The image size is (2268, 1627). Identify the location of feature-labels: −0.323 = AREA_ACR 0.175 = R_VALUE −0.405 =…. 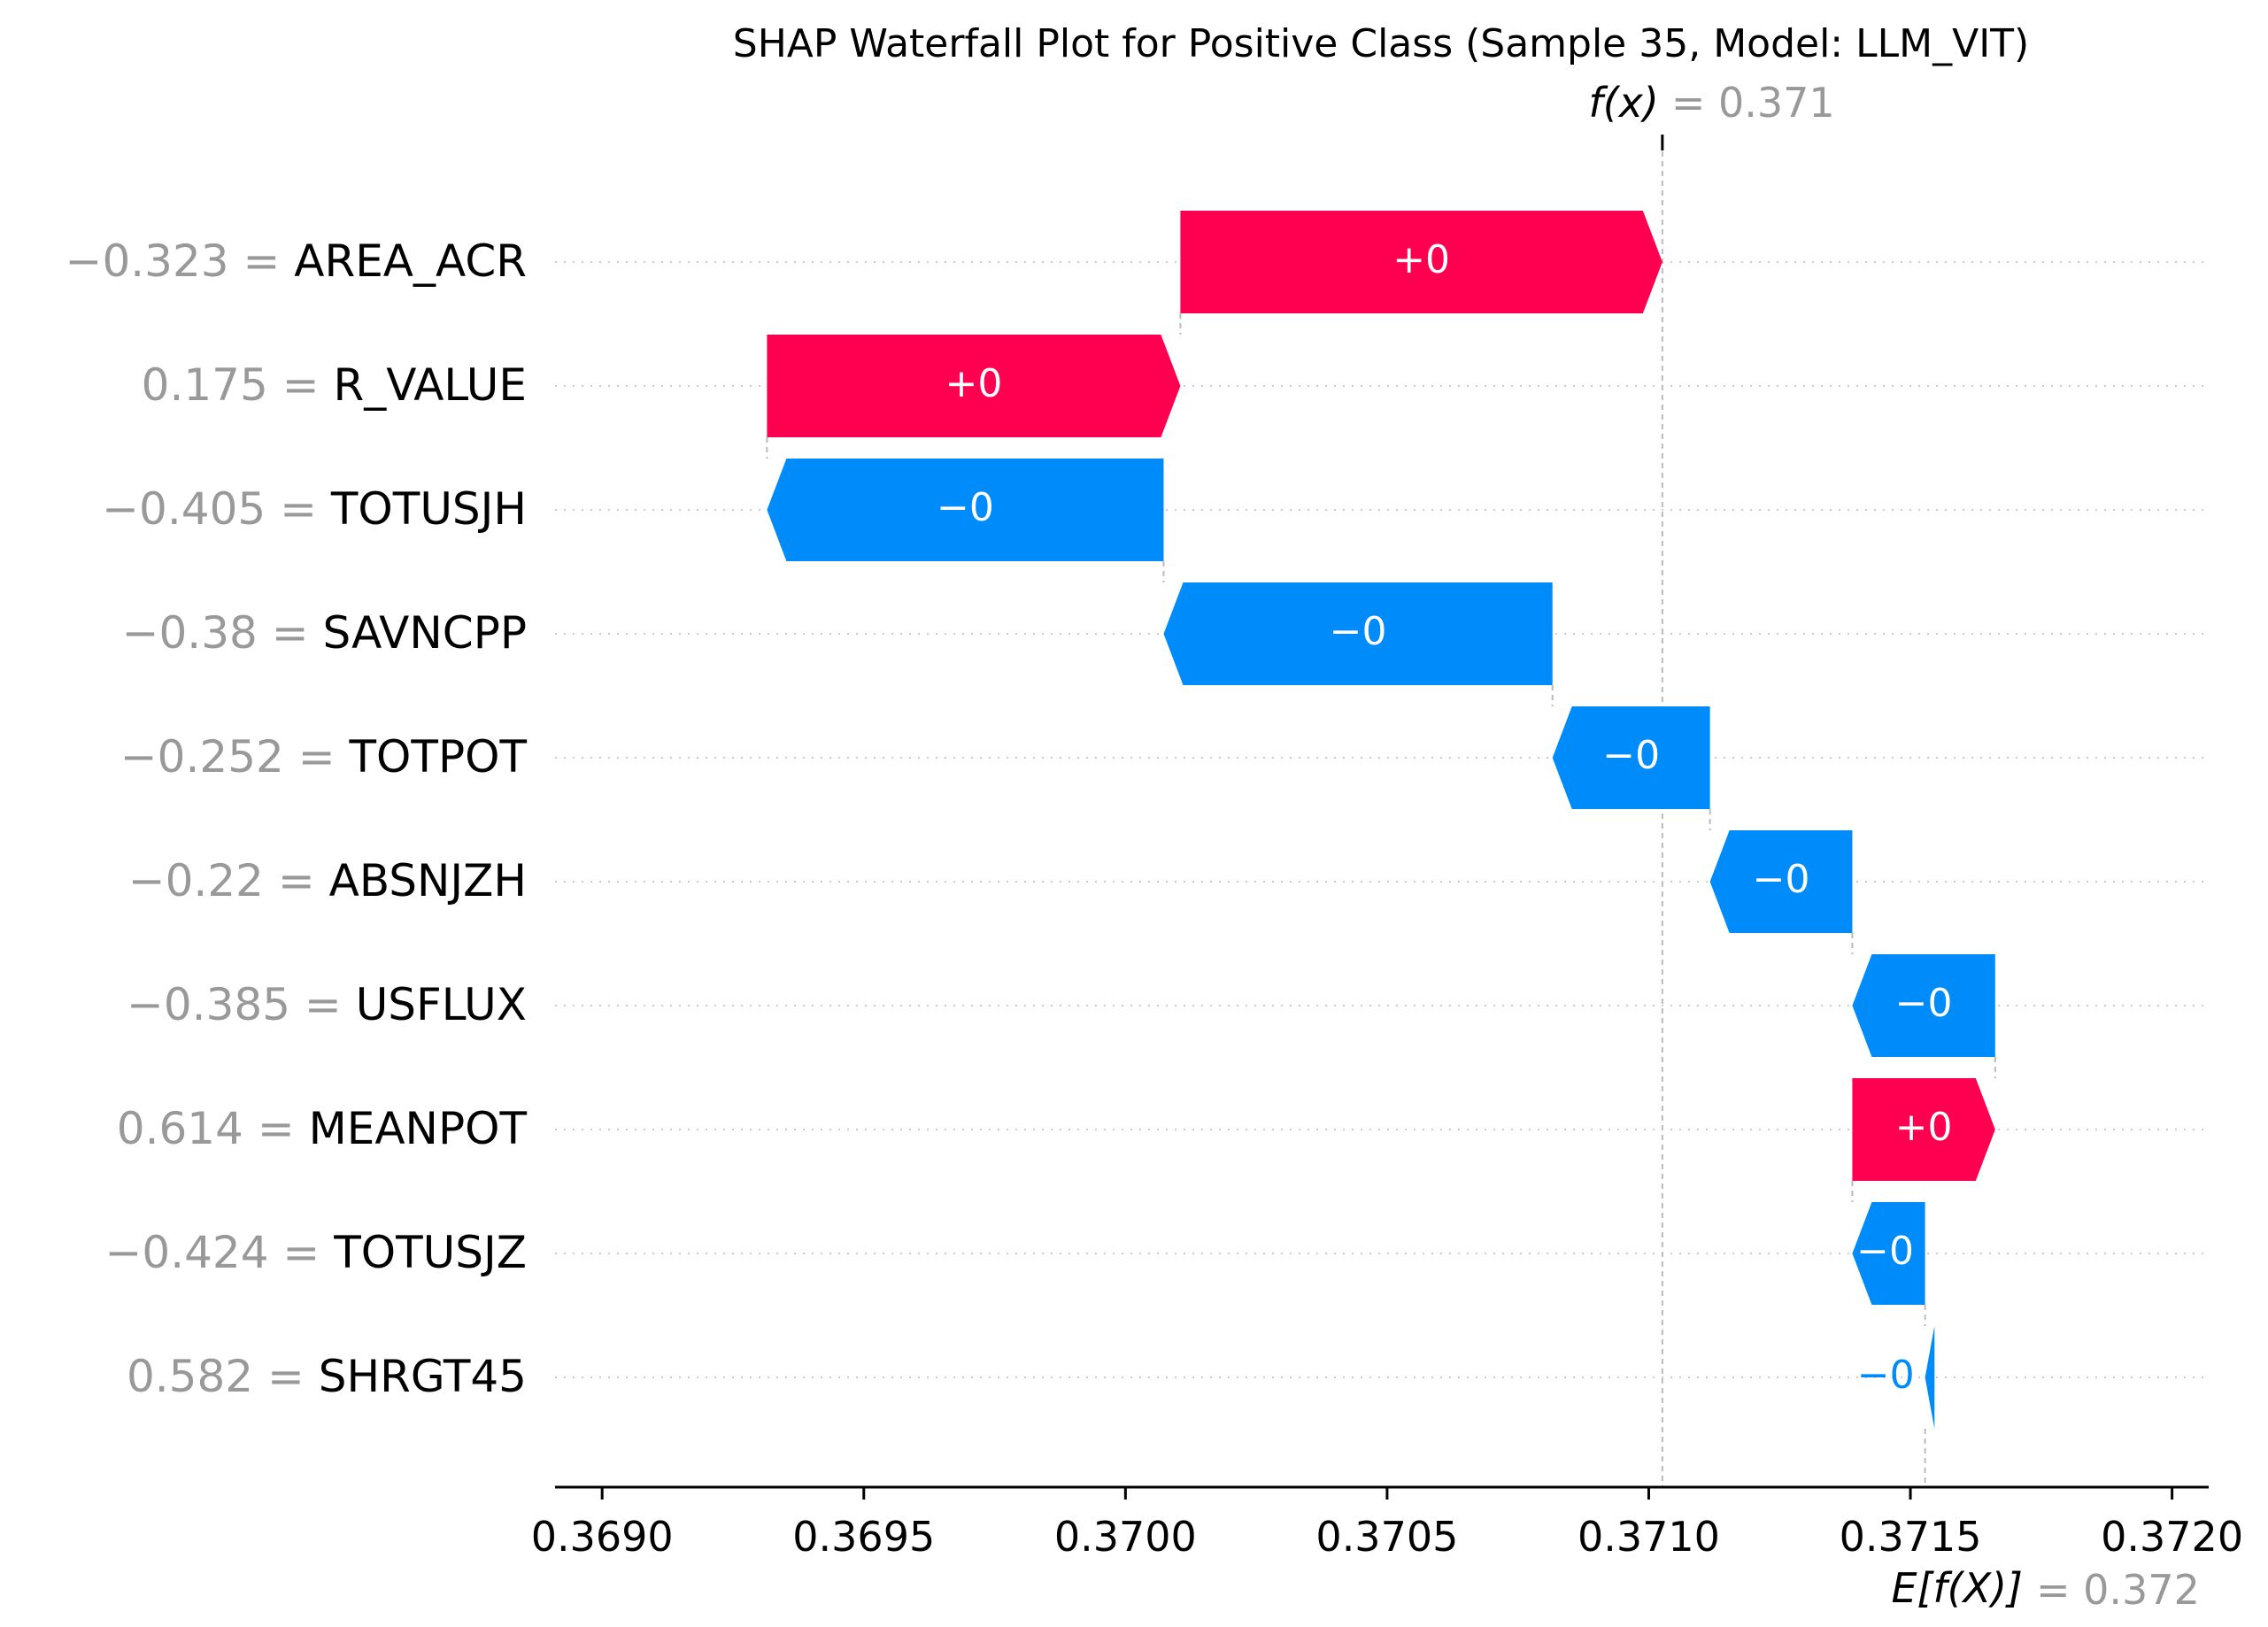
(297, 818).